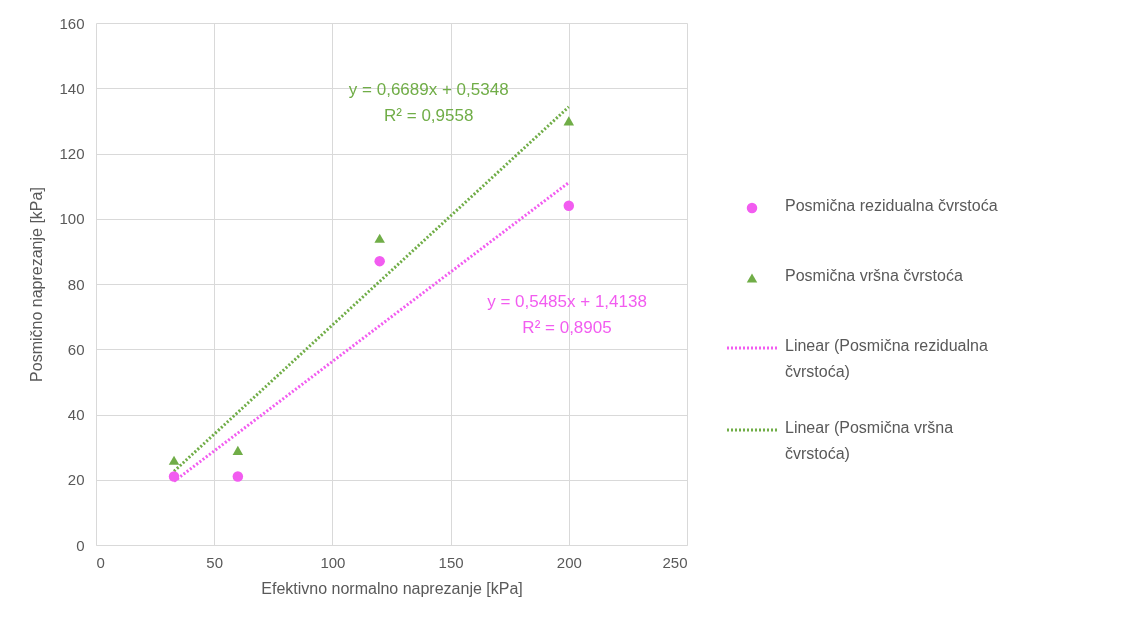 The height and width of the screenshot is (626, 1123). I want to click on x-tick-label: 150, so click(451, 562).